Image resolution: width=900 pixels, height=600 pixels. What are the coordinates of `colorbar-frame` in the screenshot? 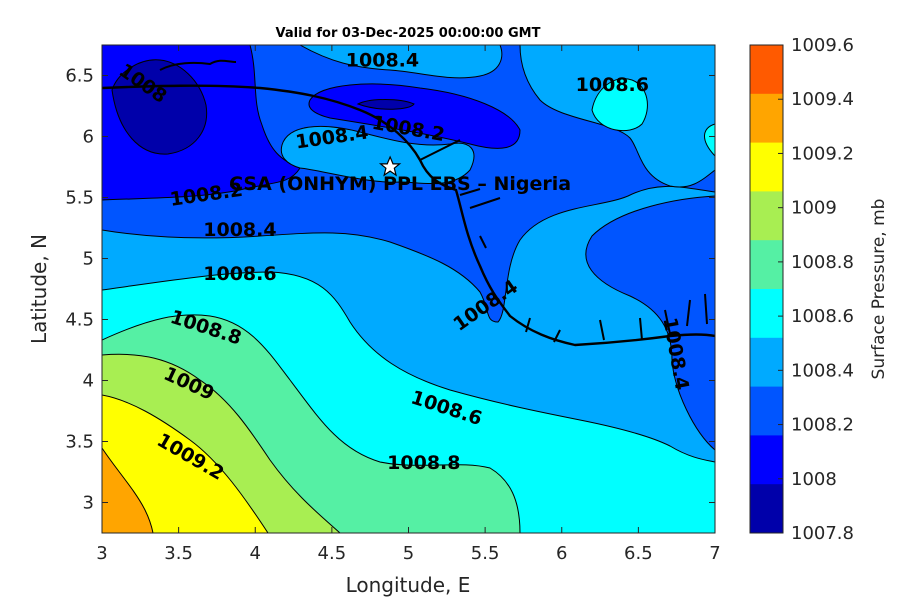 It's located at (766, 289).